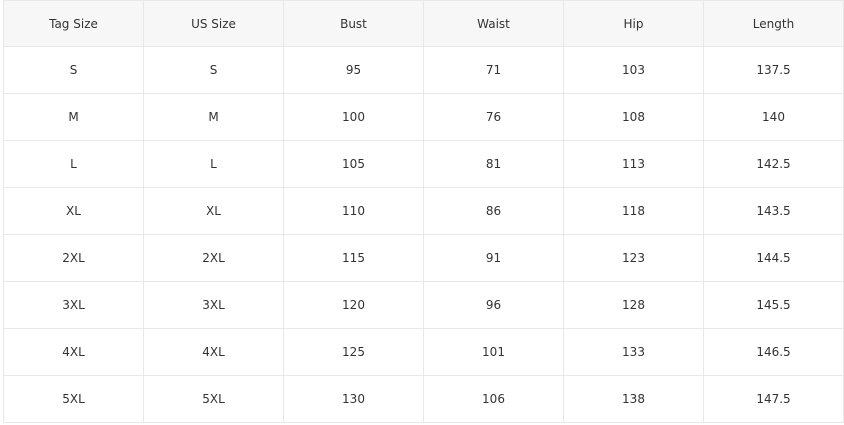 Image resolution: width=844 pixels, height=425 pixels. What do you see at coordinates (213, 352) in the screenshot?
I see `table-cell-us-size: 4XL` at bounding box center [213, 352].